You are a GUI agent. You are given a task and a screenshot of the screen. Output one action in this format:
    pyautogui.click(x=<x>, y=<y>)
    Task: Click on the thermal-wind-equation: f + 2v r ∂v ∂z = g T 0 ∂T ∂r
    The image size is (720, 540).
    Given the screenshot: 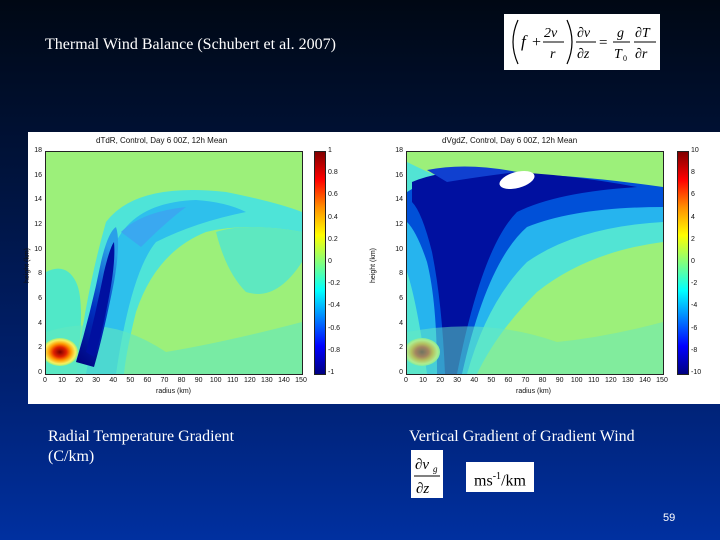 What is the action you would take?
    pyautogui.click(x=582, y=42)
    